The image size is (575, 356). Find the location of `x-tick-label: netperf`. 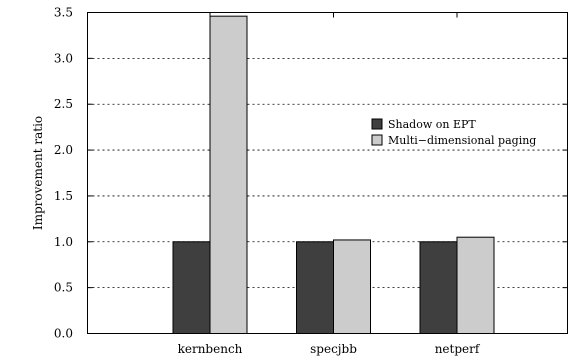

x-tick-label: netperf is located at coordinates (458, 349).